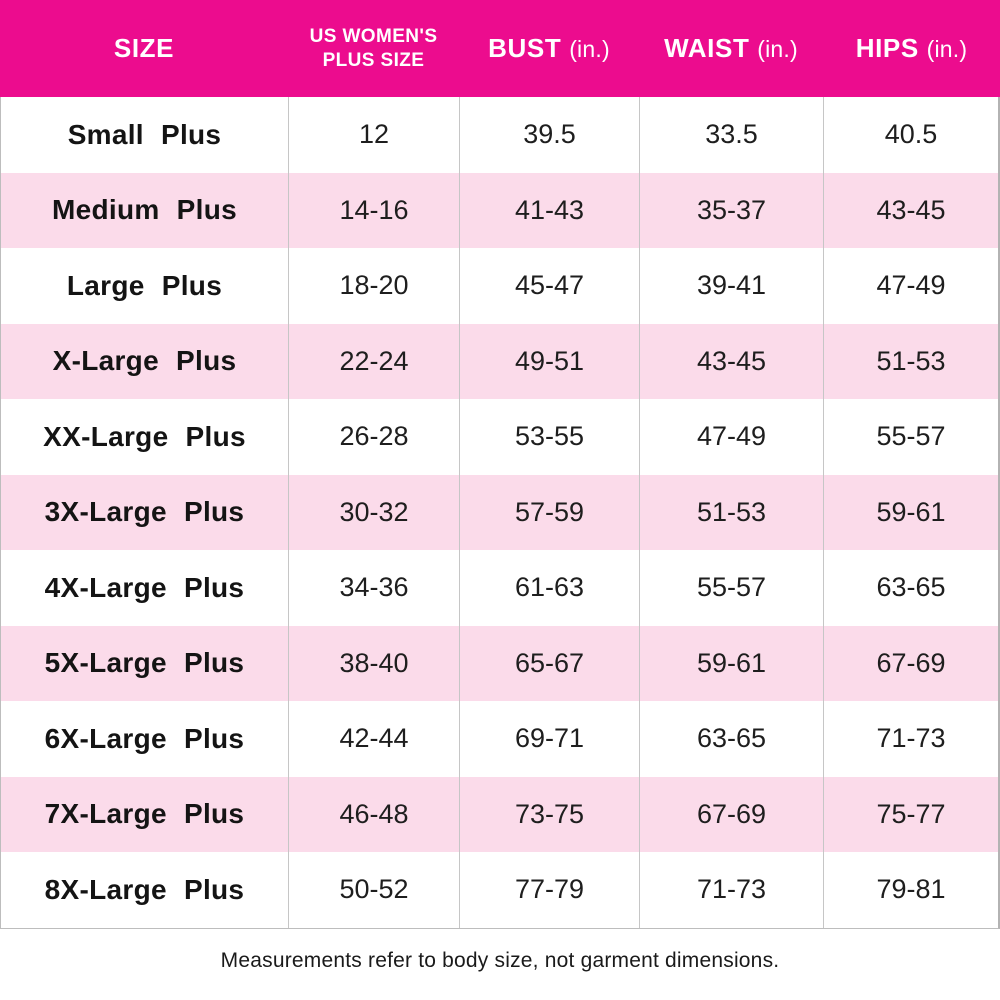 The height and width of the screenshot is (1000, 1000). What do you see at coordinates (144, 134) in the screenshot?
I see `cell-size: Small Plus` at bounding box center [144, 134].